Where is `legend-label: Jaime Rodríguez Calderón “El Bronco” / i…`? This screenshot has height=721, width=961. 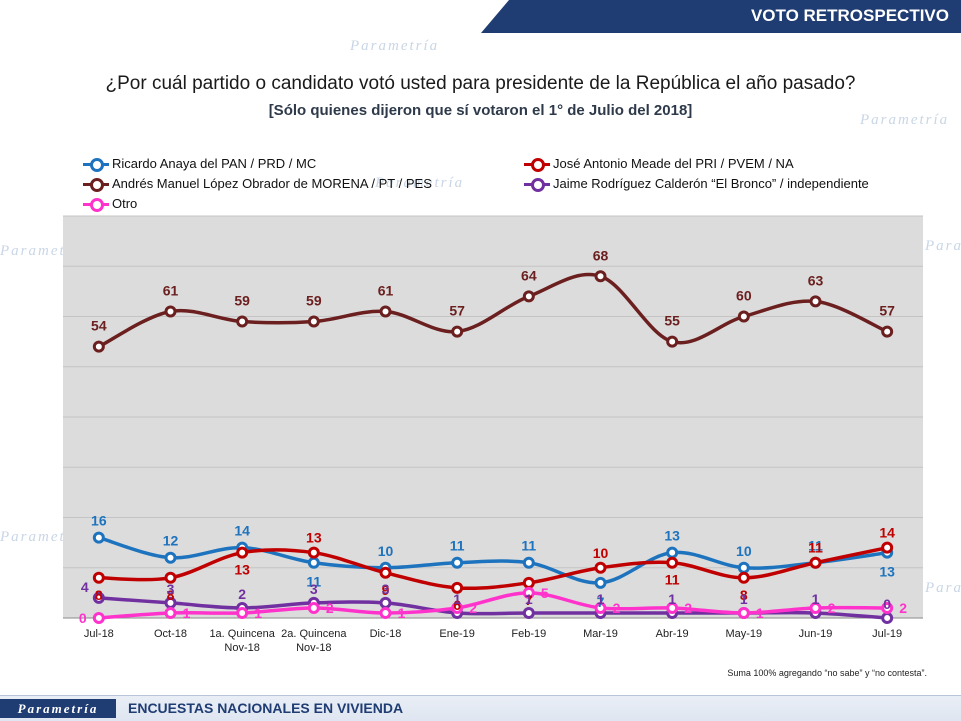 legend-label: Jaime Rodríguez Calderón “El Bronco” / i… is located at coordinates (711, 183).